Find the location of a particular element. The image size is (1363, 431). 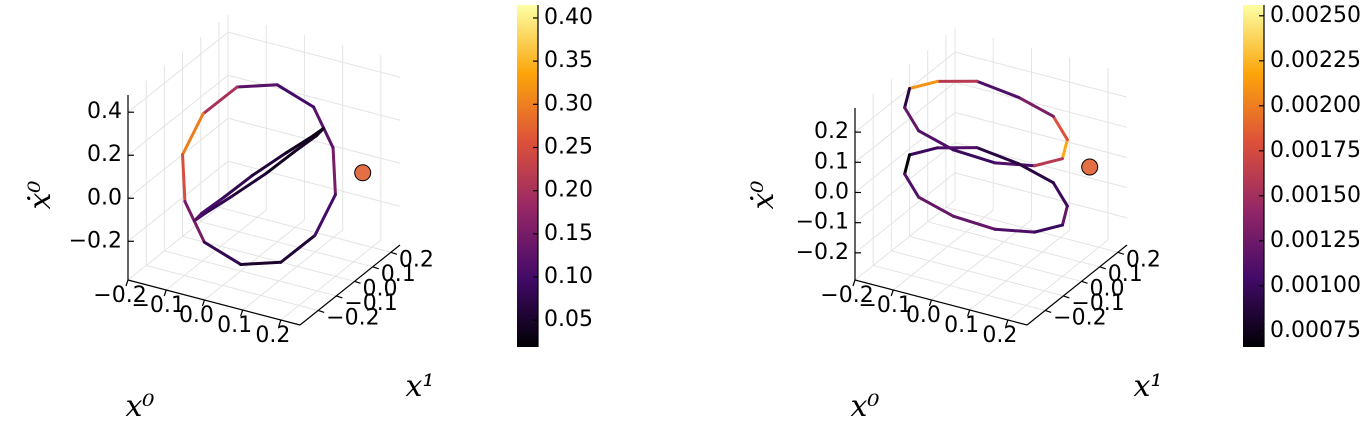

colorbar-tick-label: 0.00200 is located at coordinates (1315, 105).